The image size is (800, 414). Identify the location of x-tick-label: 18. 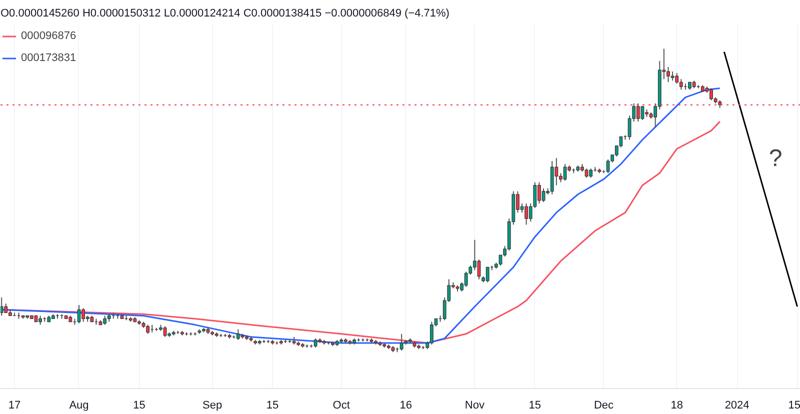
(676, 406).